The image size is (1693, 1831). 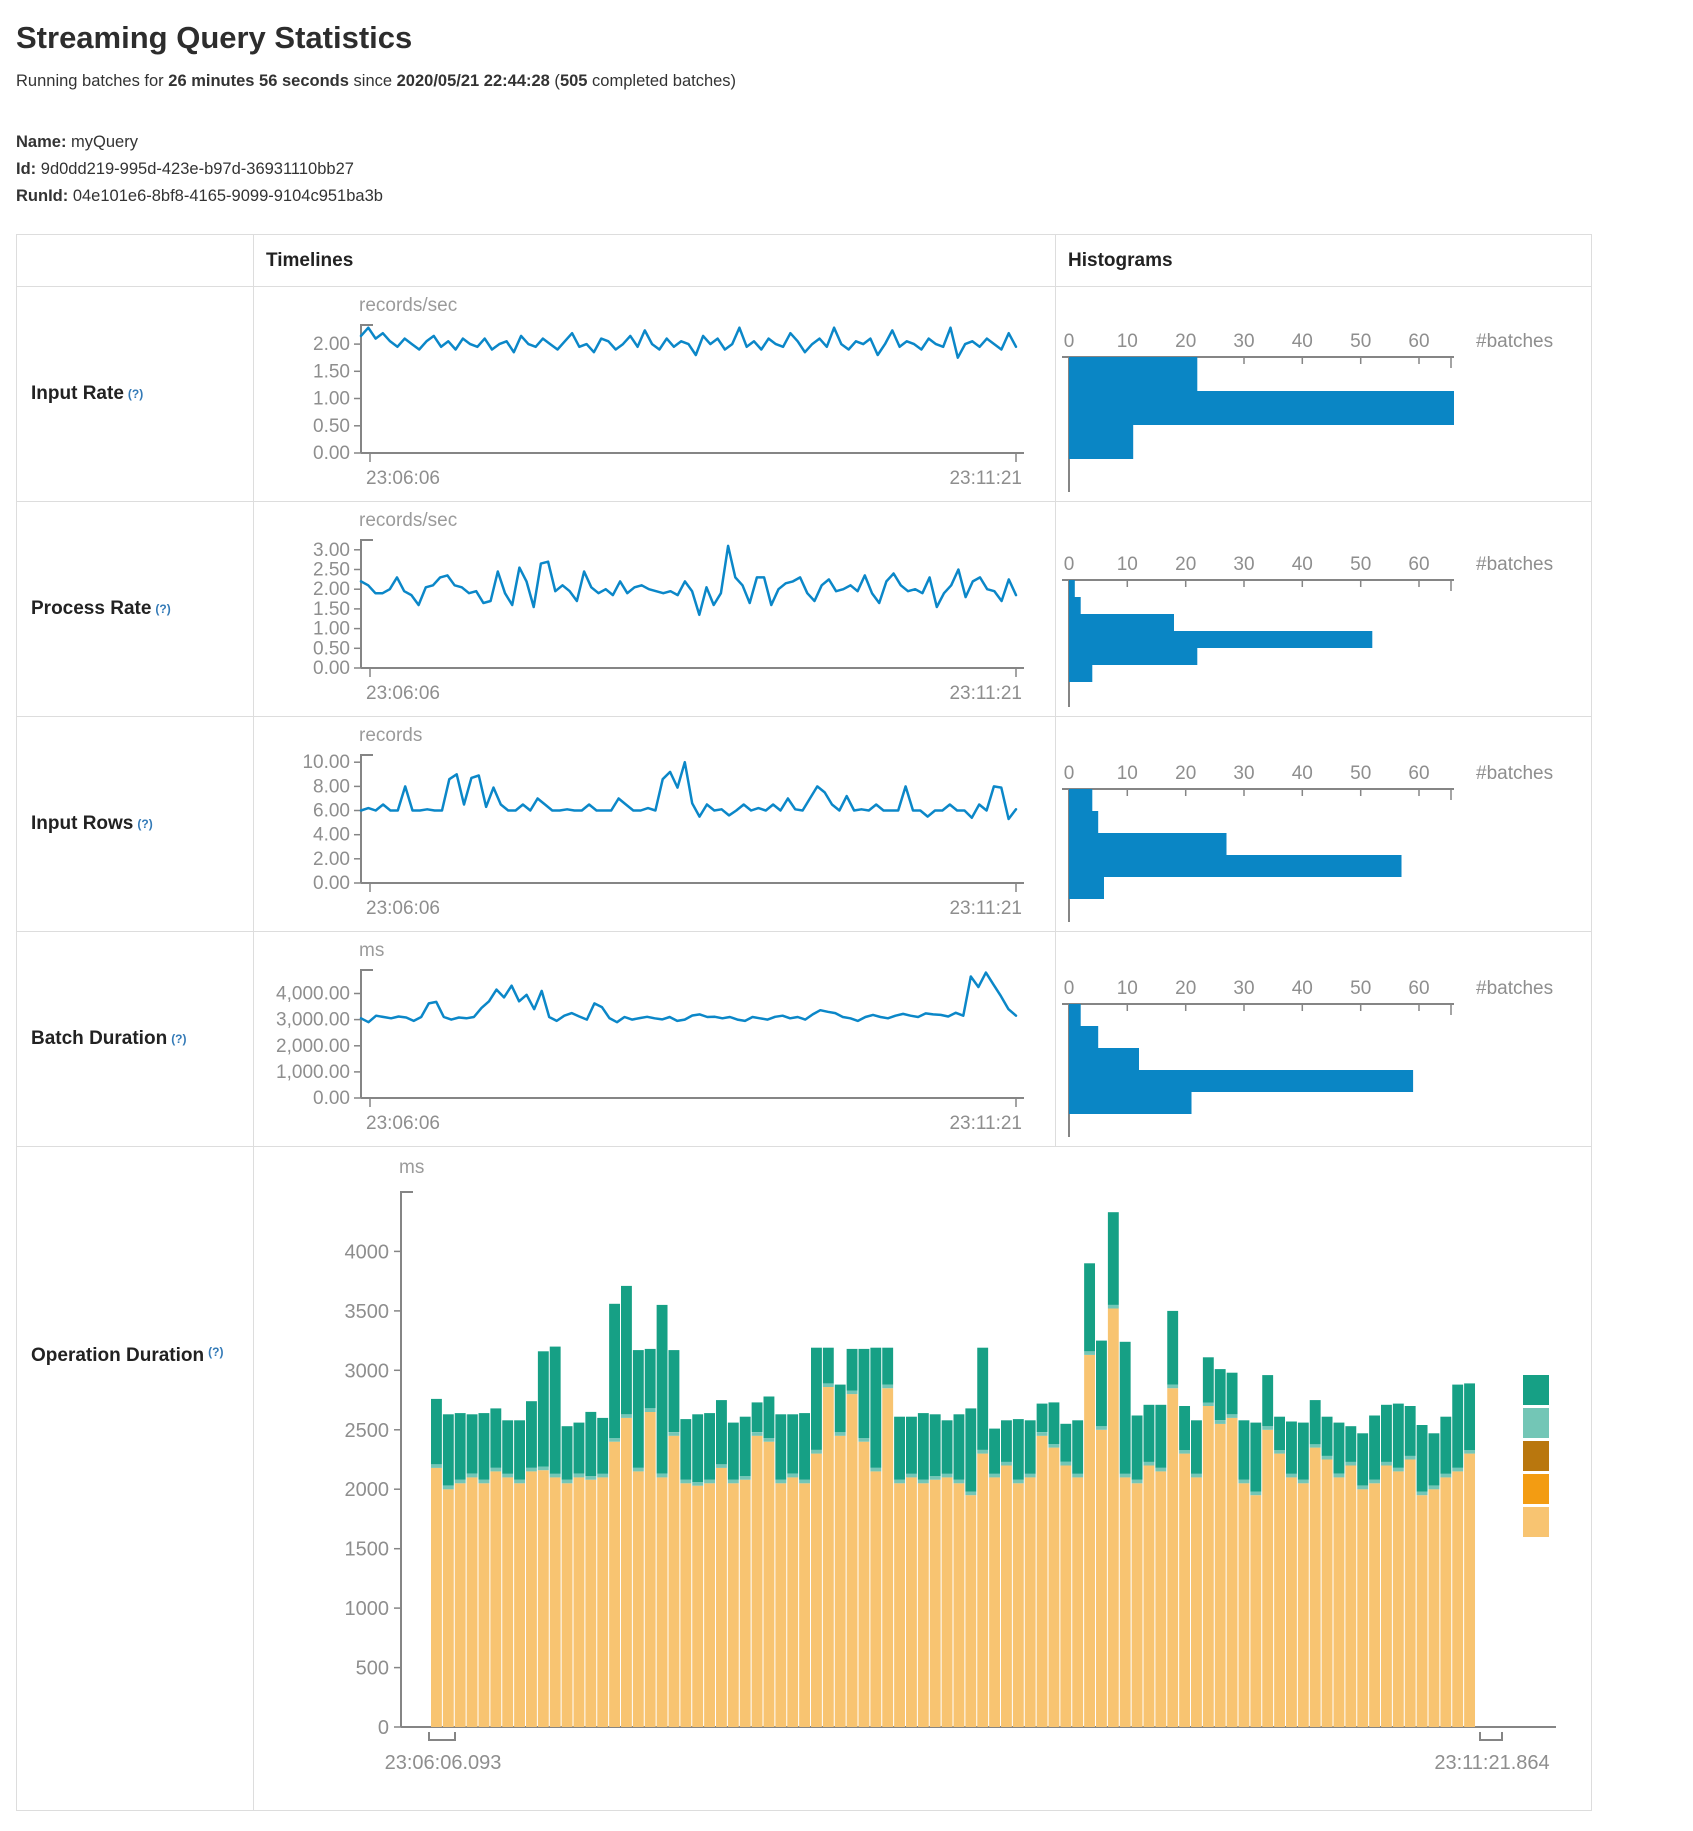 I want to click on svg-text: 2500, so click(x=367, y=1431).